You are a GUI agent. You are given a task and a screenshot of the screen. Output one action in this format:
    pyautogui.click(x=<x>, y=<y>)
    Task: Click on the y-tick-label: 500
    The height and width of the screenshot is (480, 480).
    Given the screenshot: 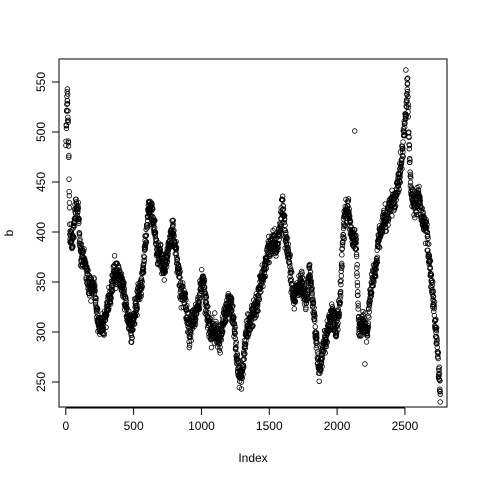 What is the action you would take?
    pyautogui.click(x=41, y=132)
    